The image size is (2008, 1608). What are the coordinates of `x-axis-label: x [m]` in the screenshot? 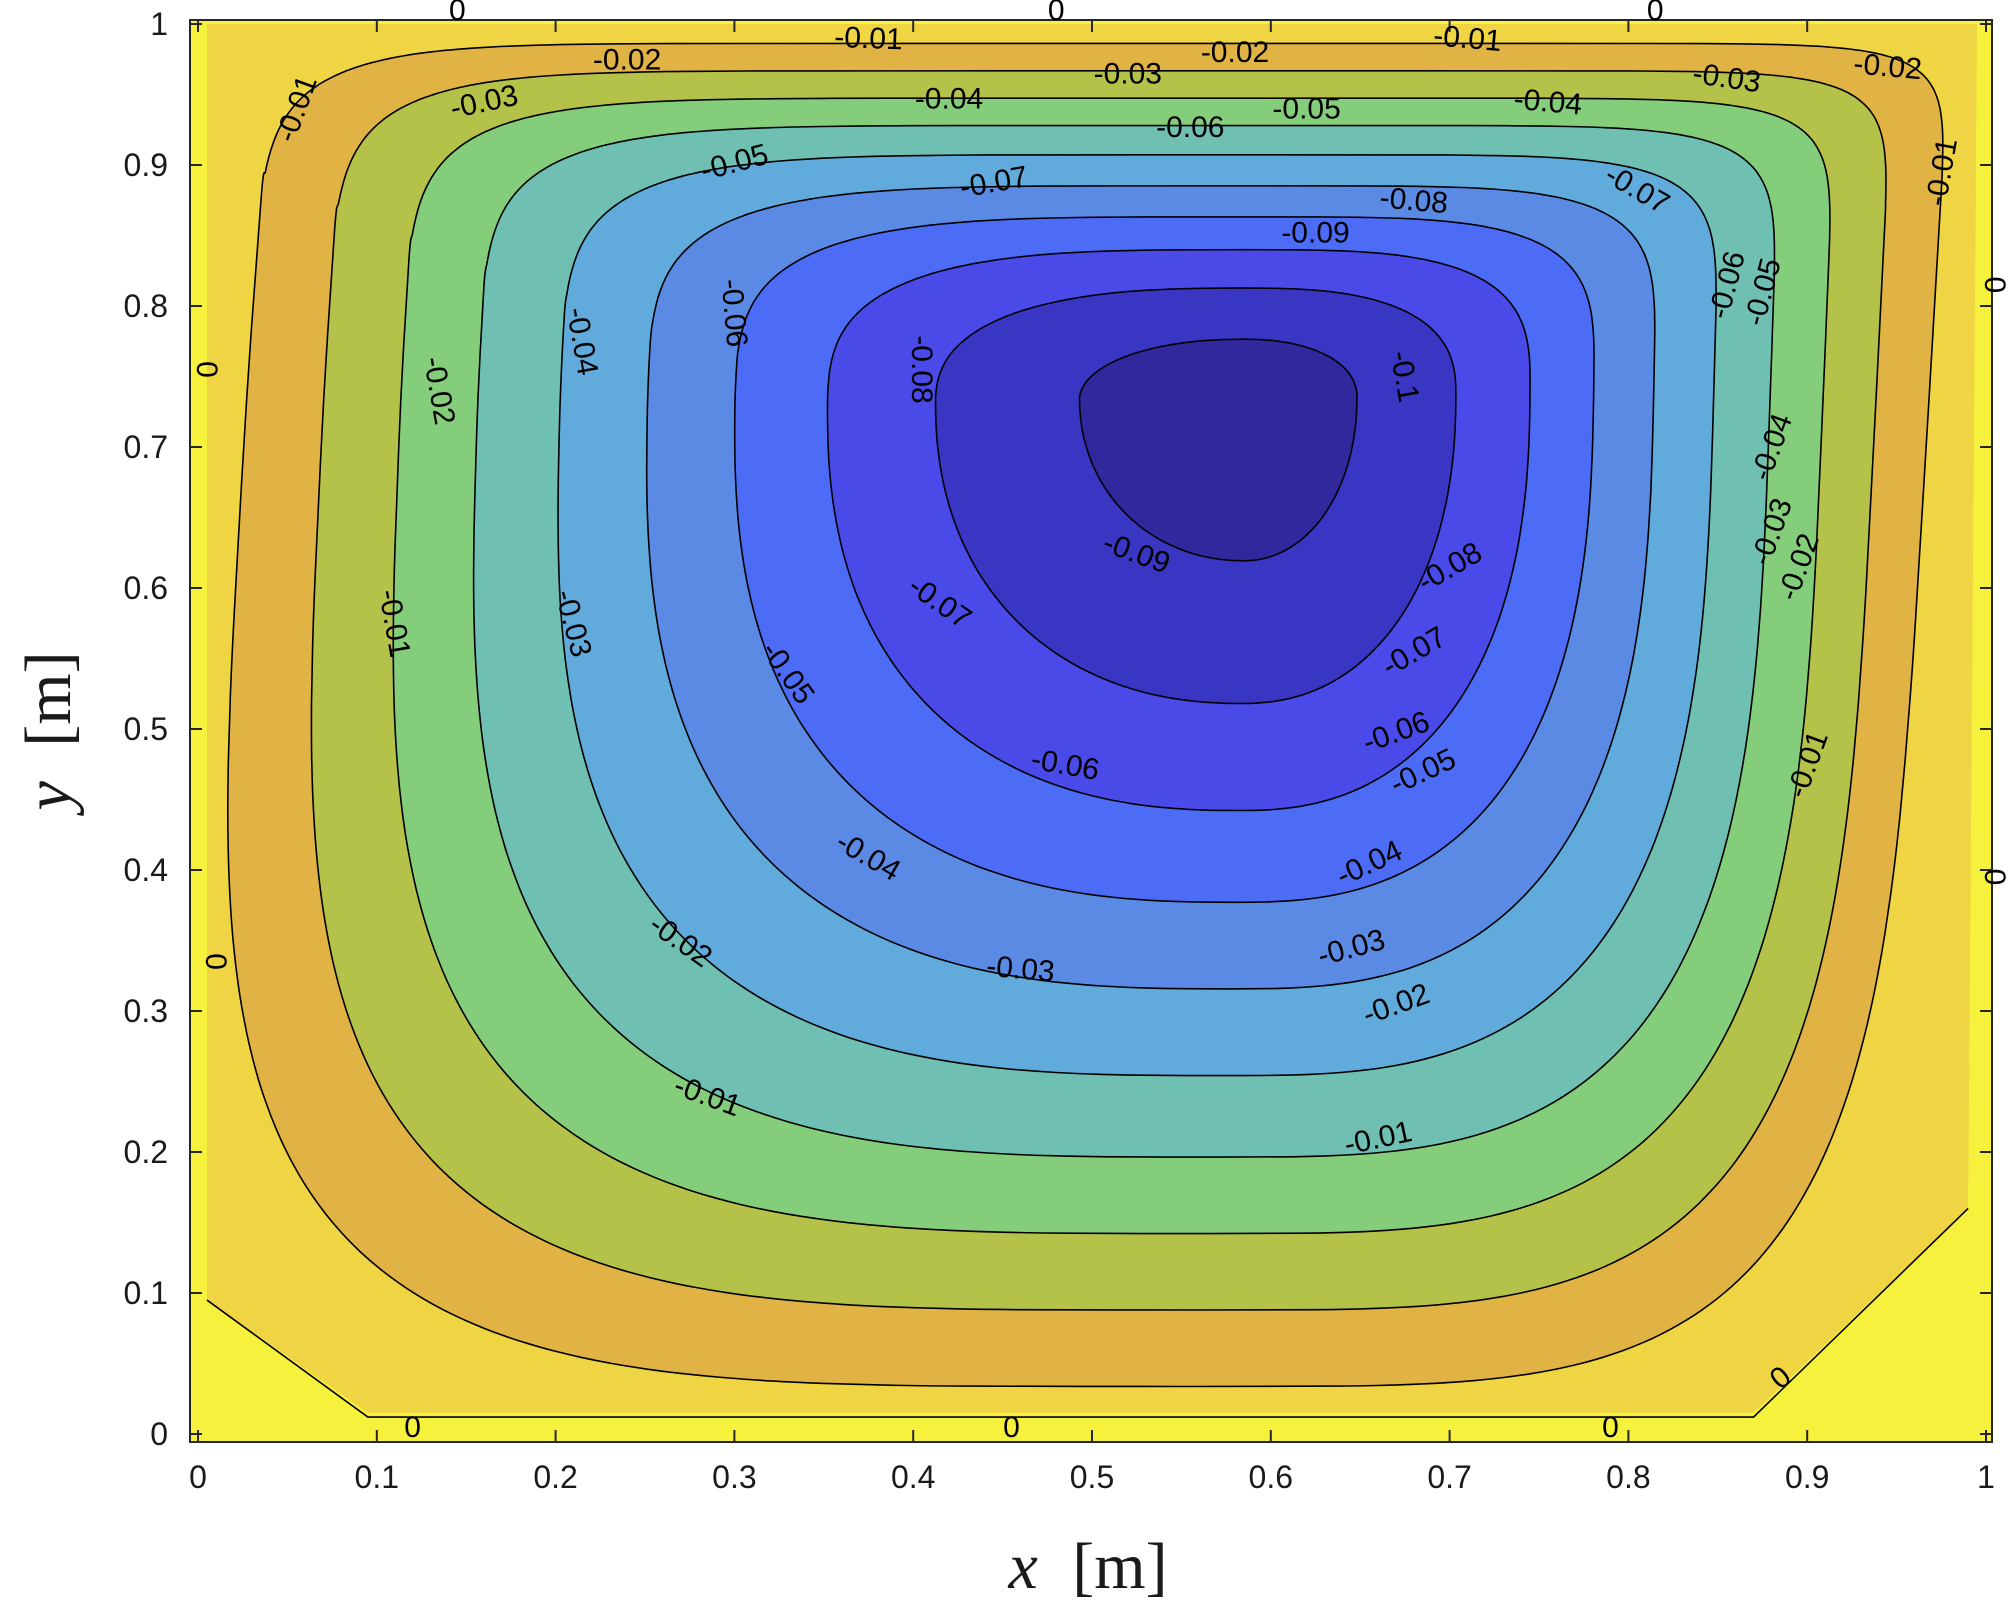 It's located at (1087, 1566).